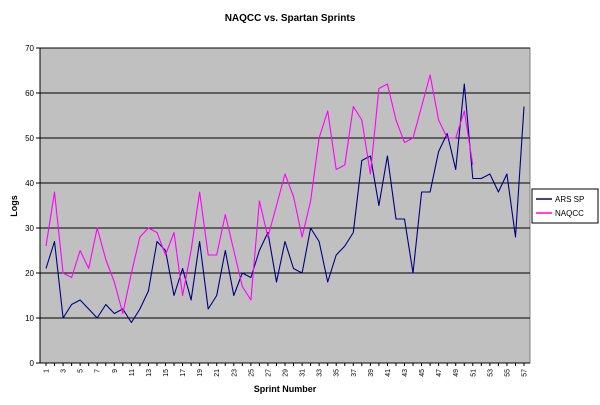 The width and height of the screenshot is (600, 405). What do you see at coordinates (290, 18) in the screenshot?
I see `chart-title: NAQCC vs. Spartan Sprints` at bounding box center [290, 18].